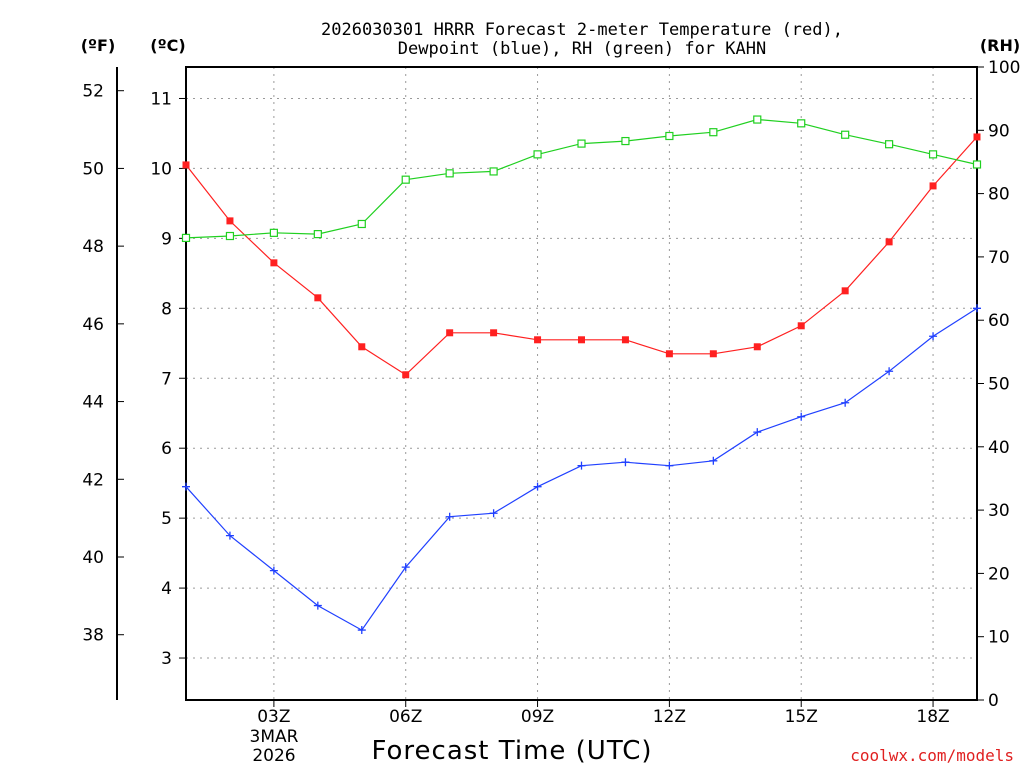 The height and width of the screenshot is (768, 1024). What do you see at coordinates (999, 574) in the screenshot?
I see `rh-tick-label: 20` at bounding box center [999, 574].